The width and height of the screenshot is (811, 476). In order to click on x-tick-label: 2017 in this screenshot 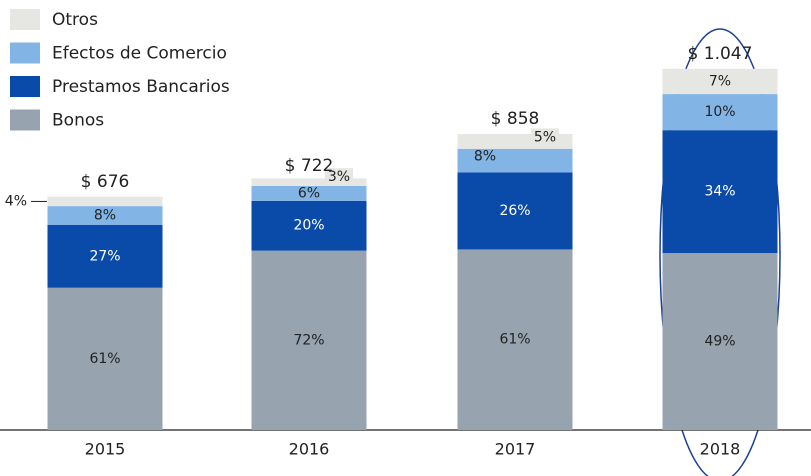, I will do `click(515, 449)`.